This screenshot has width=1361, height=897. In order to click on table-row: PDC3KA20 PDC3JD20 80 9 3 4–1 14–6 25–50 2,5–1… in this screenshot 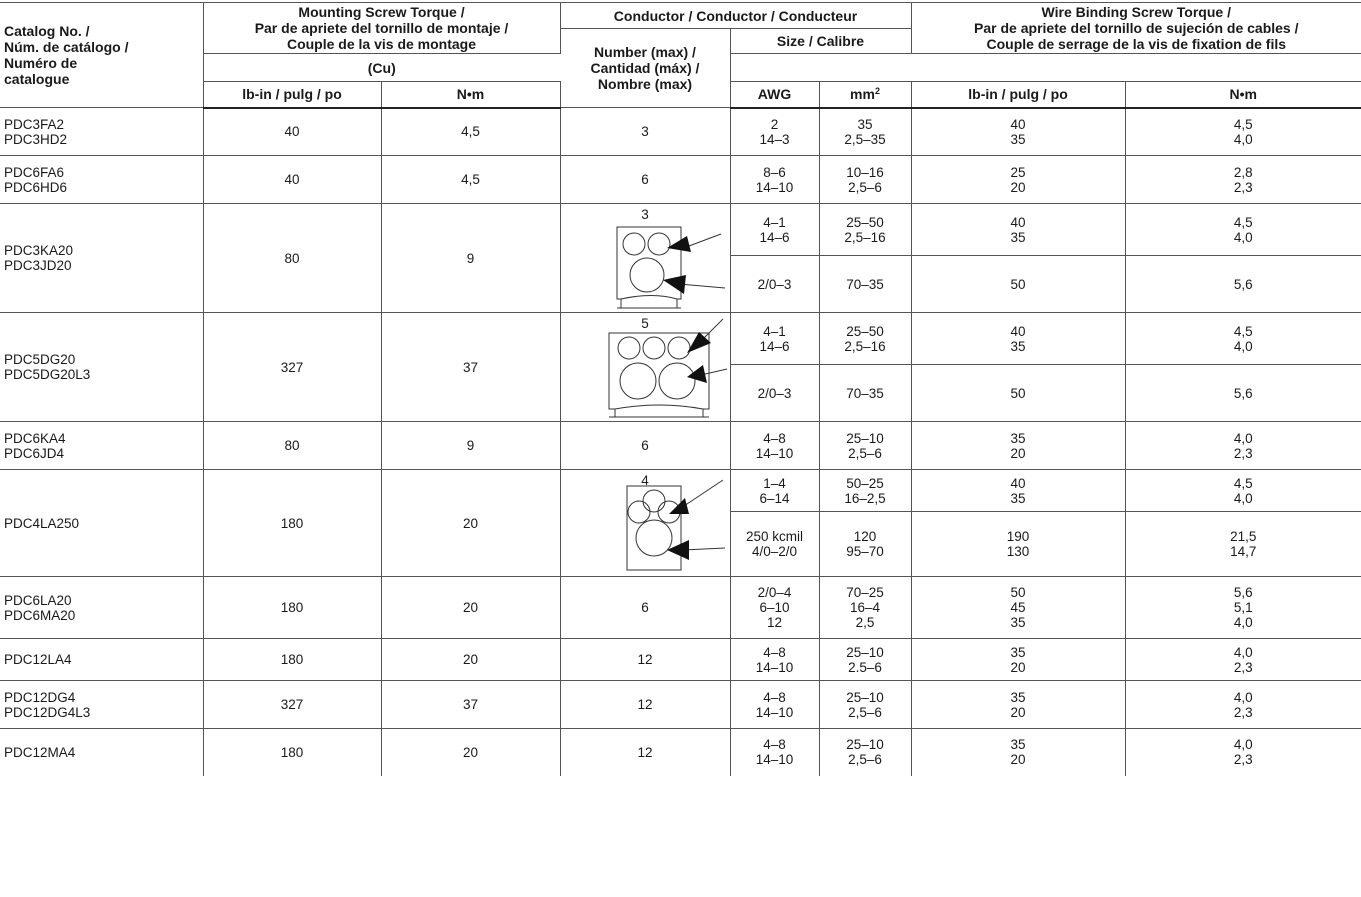, I will do `click(680, 258)`.